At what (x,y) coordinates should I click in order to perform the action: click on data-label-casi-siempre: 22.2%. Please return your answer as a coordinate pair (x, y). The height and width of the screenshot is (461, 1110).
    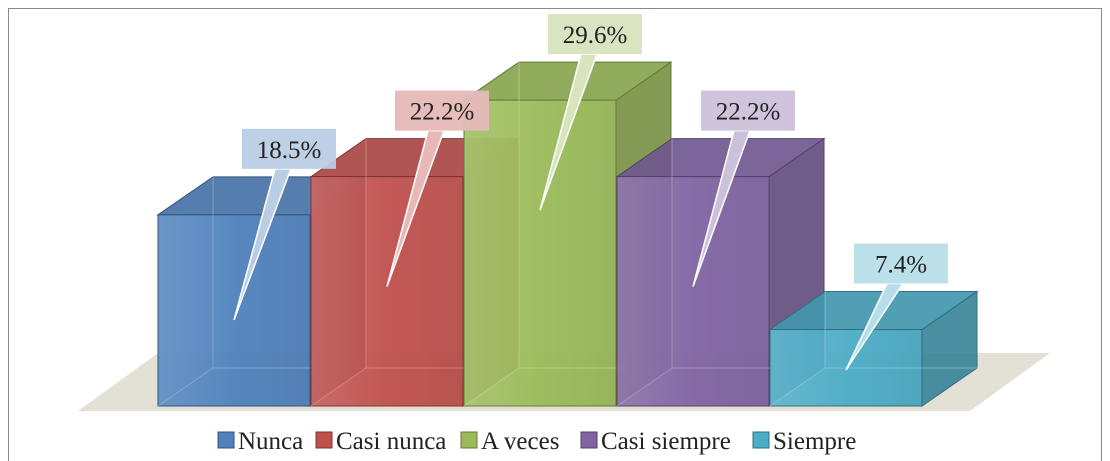
    Looking at the image, I should click on (743, 188).